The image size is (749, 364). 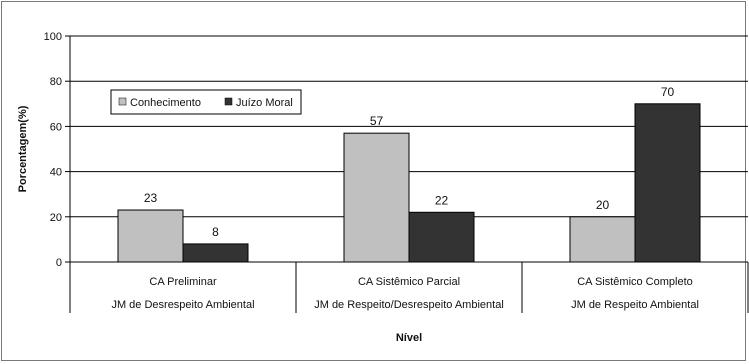 I want to click on data-label: 23, so click(x=151, y=198).